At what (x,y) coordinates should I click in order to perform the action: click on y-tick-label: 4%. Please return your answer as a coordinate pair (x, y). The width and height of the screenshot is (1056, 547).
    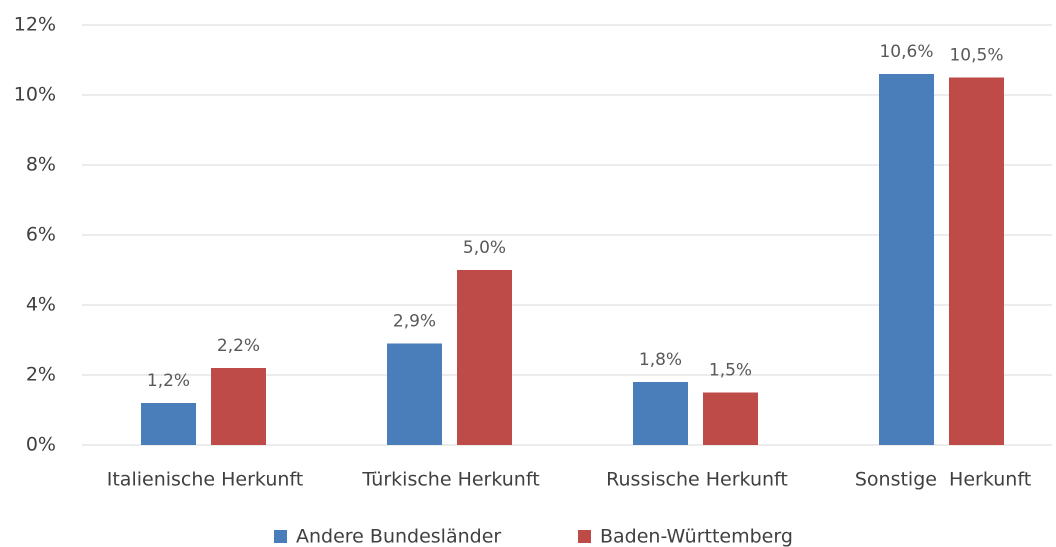
    Looking at the image, I should click on (41, 305).